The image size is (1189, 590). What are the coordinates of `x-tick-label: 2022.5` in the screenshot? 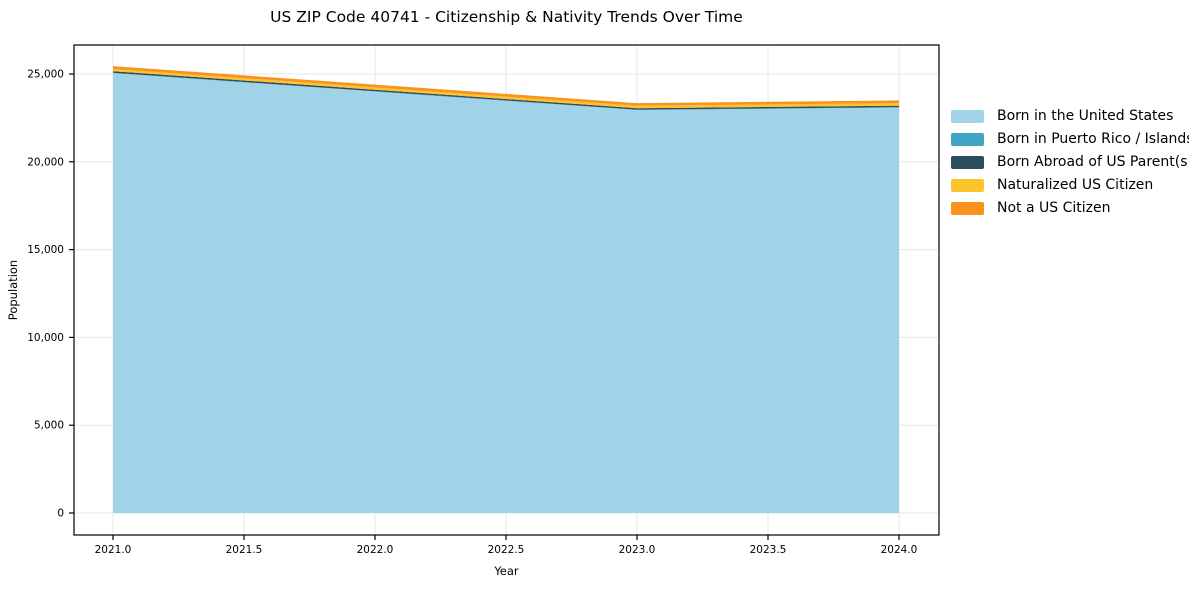 It's located at (506, 550).